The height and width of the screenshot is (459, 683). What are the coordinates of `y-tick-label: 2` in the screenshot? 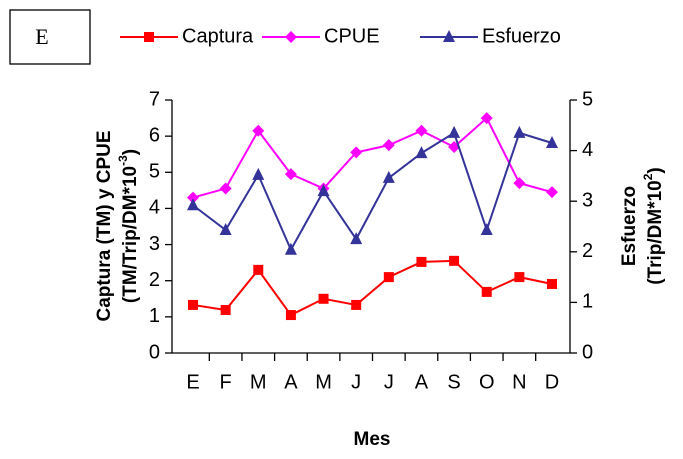 It's located at (154, 280).